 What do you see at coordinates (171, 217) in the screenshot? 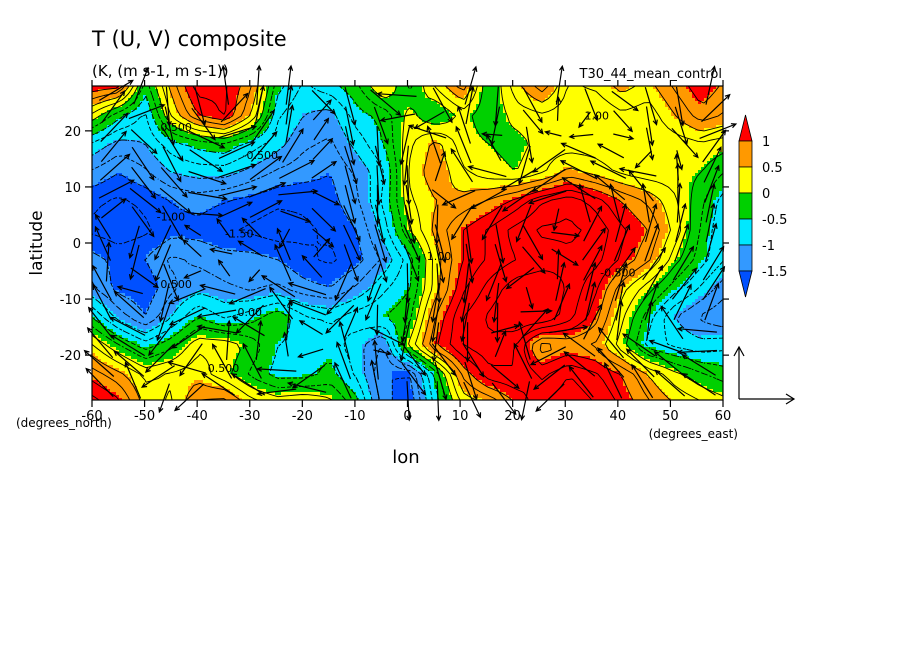
I see `contour-label: -1.00` at bounding box center [171, 217].